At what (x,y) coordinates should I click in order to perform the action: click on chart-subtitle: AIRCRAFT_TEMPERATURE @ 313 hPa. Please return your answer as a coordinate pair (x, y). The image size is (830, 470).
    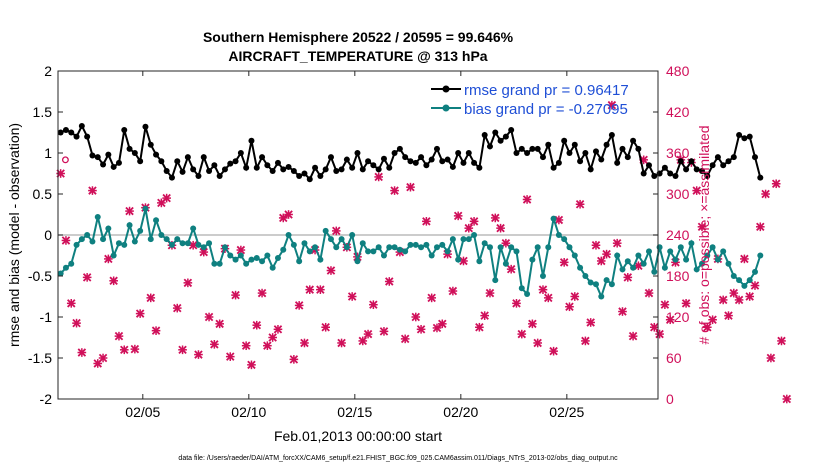
    Looking at the image, I should click on (357, 56).